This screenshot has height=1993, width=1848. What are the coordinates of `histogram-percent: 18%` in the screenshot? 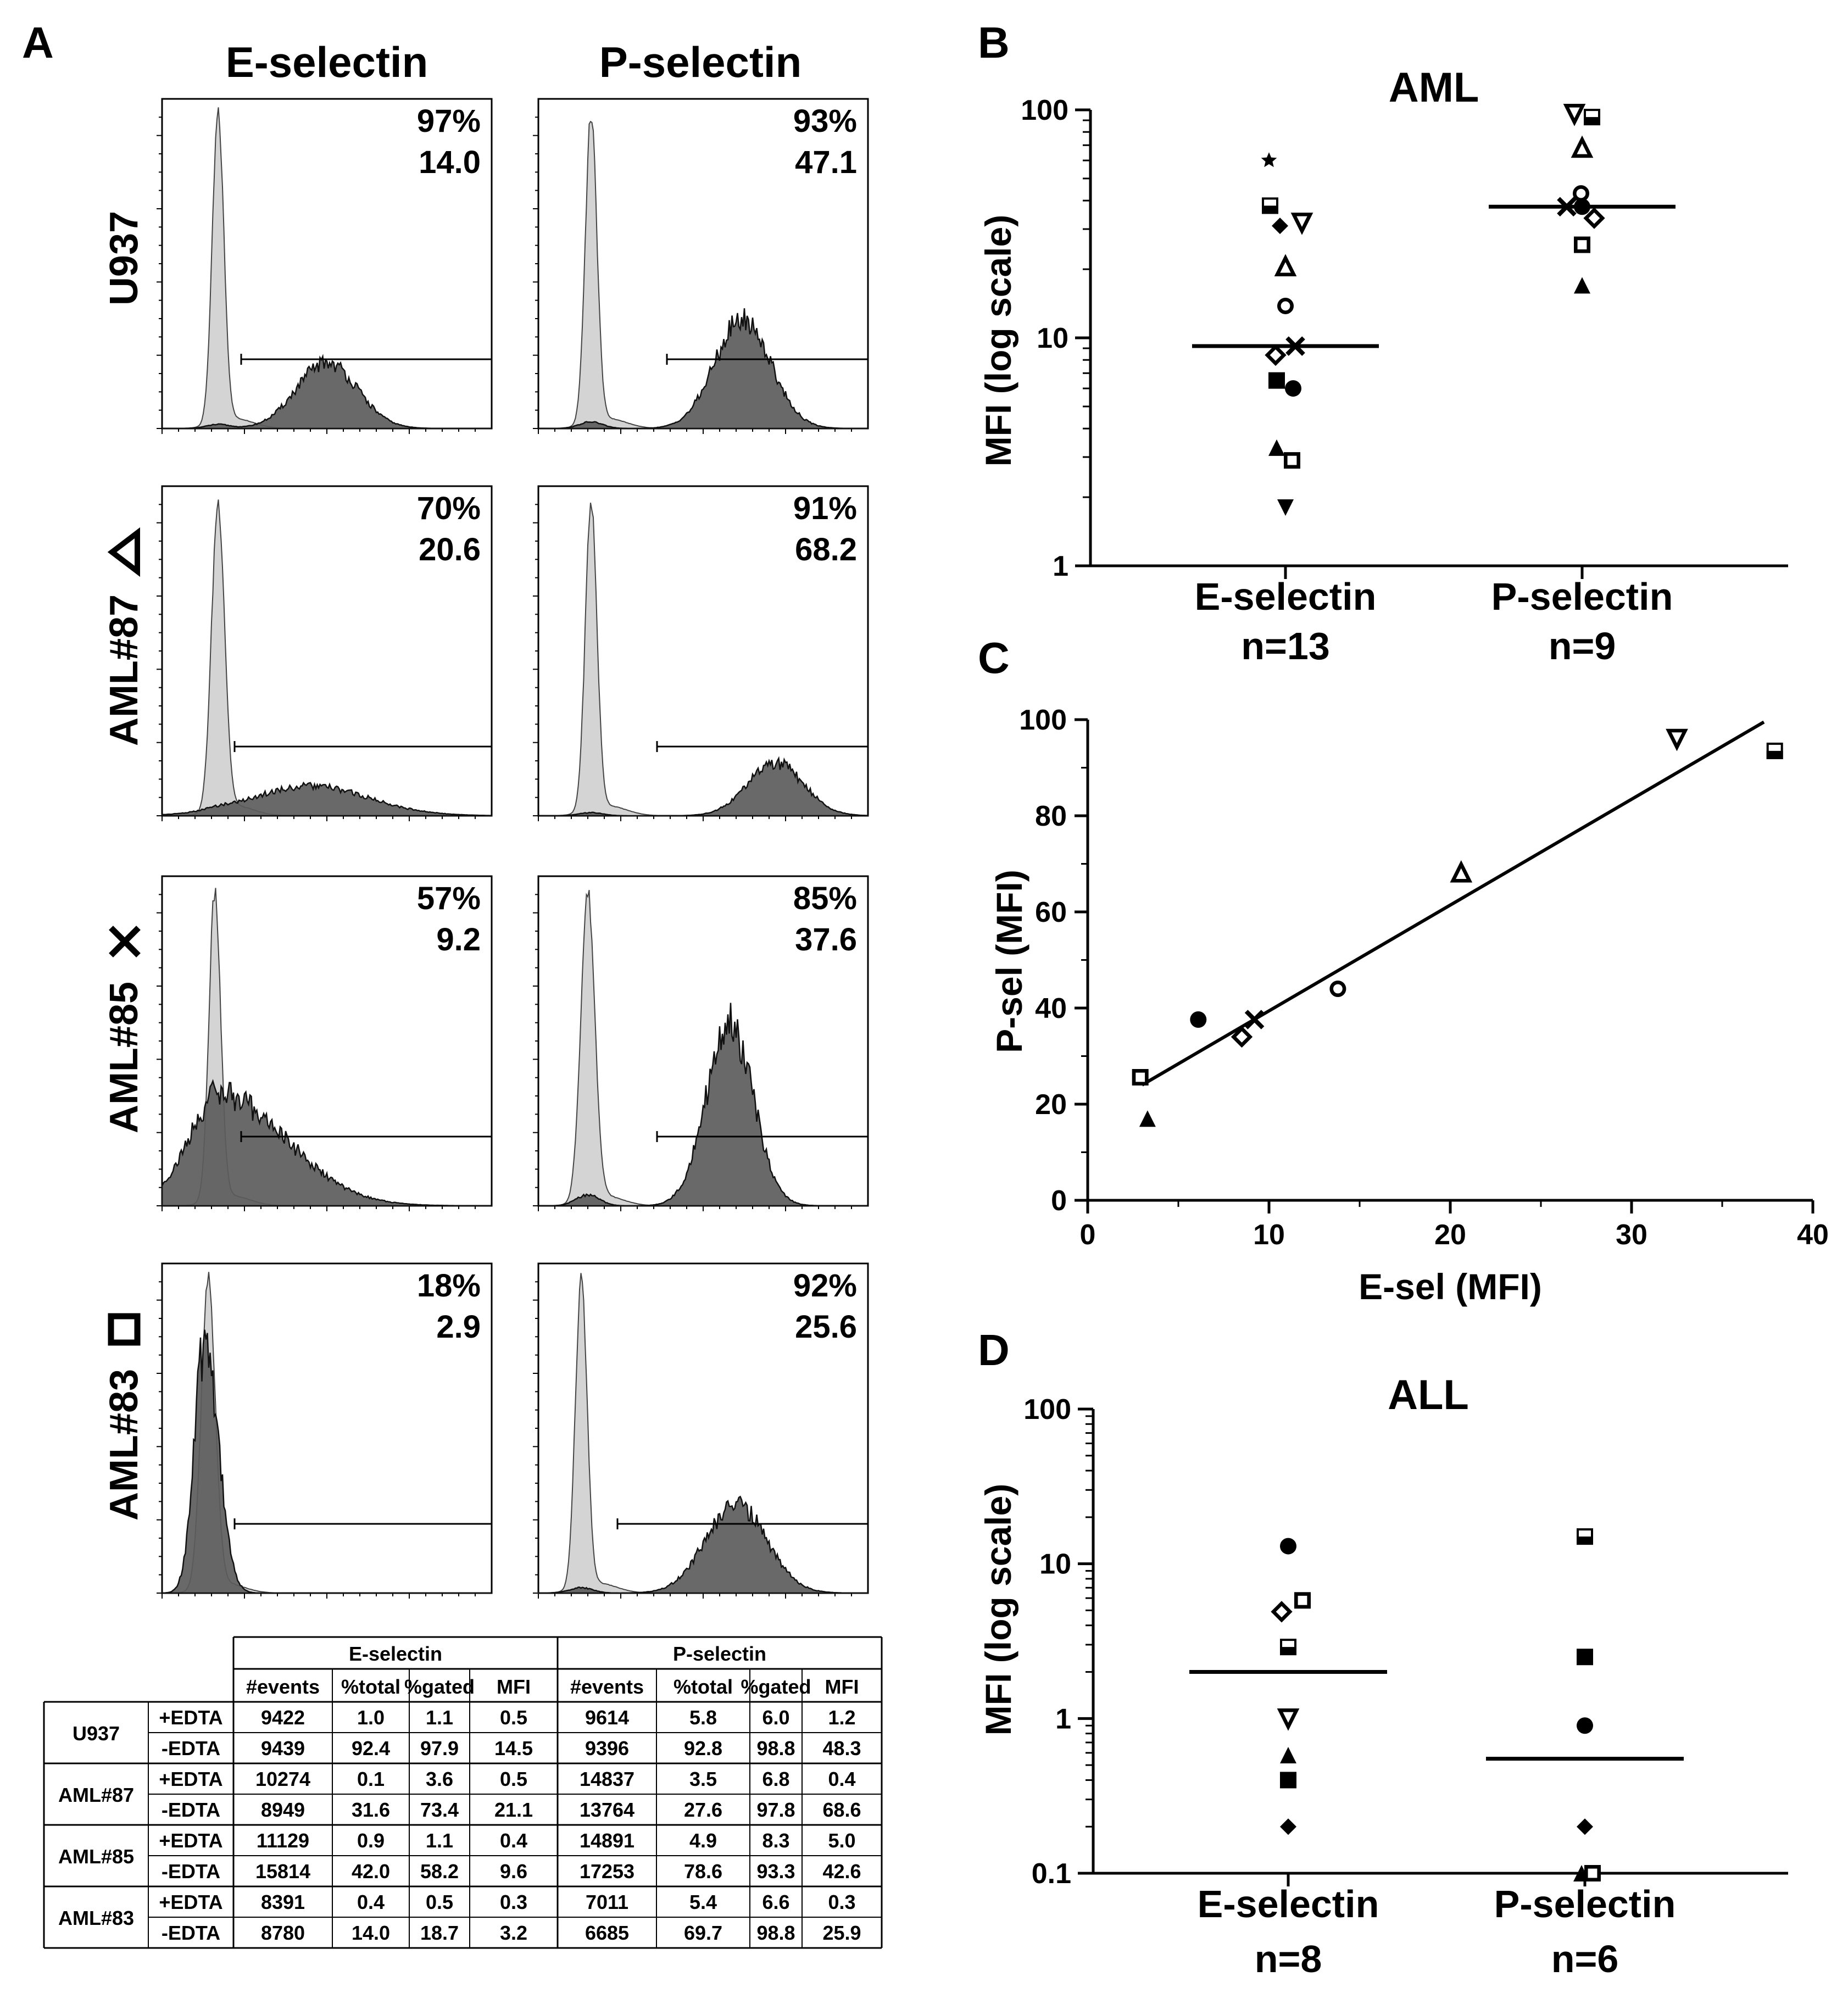 It's located at (449, 1286).